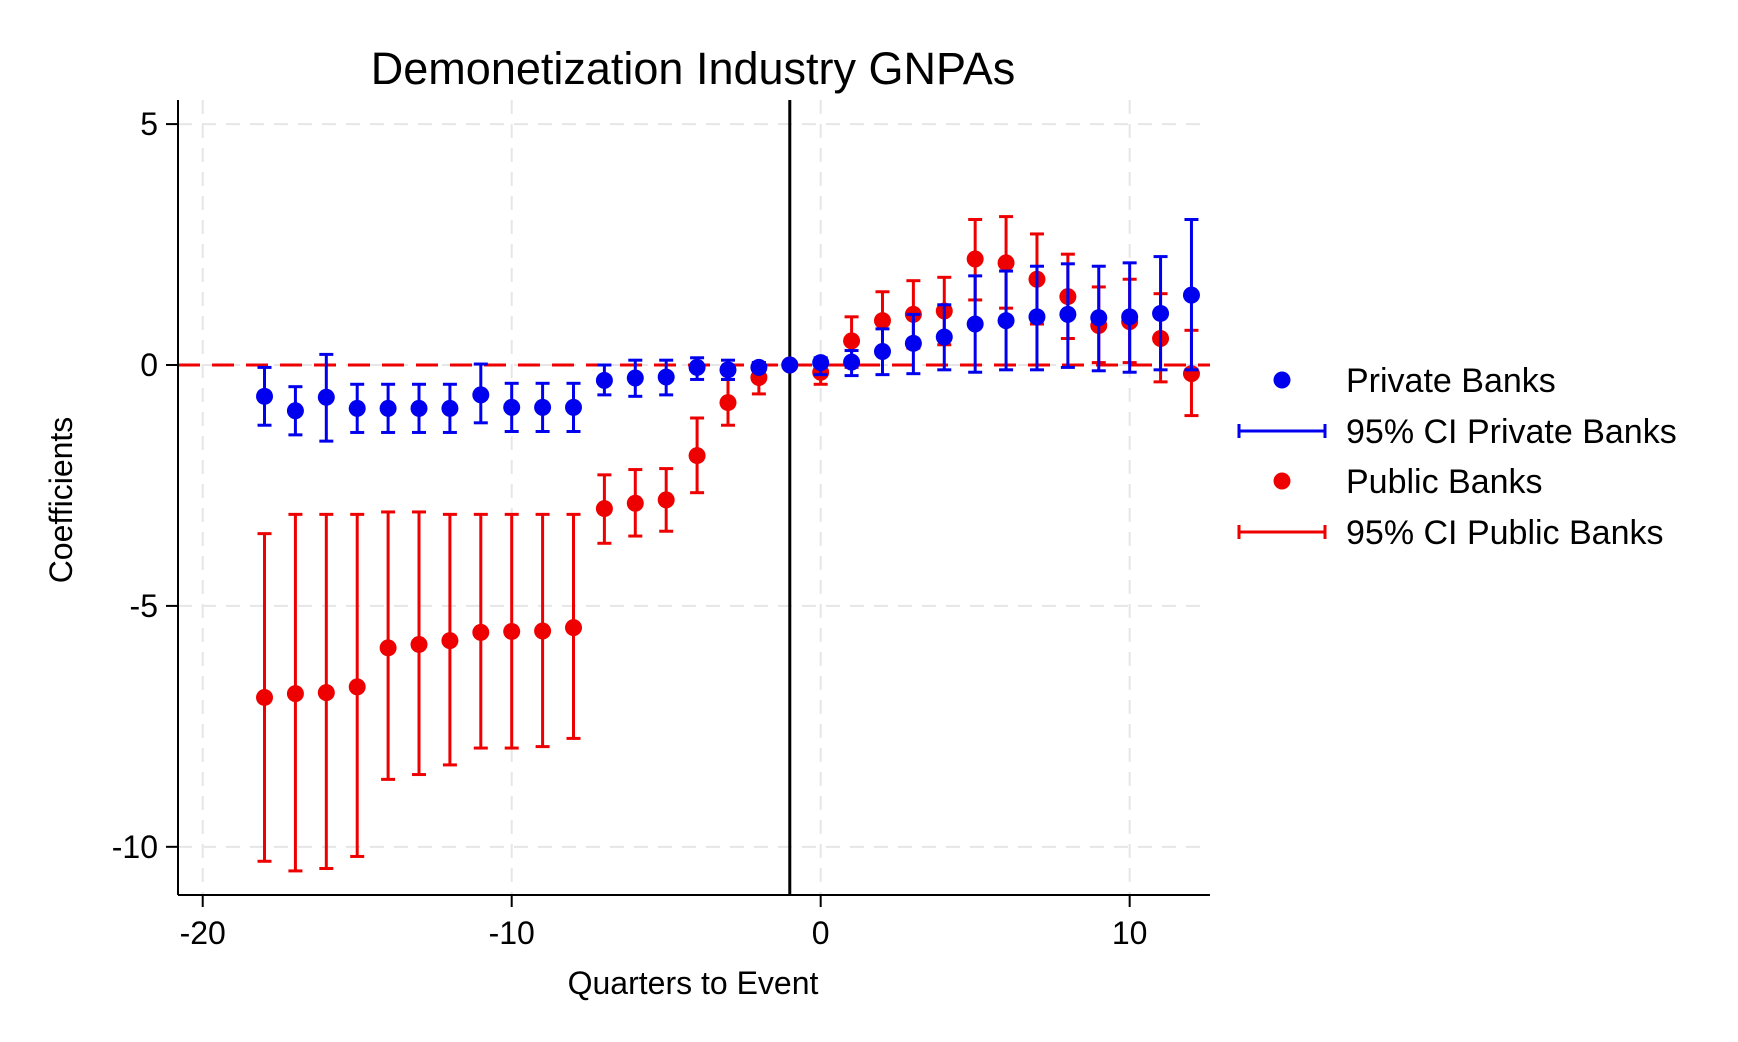 This screenshot has height=1042, width=1738. Describe the element at coordinates (512, 933) in the screenshot. I see `x-tick-label: -10` at that location.